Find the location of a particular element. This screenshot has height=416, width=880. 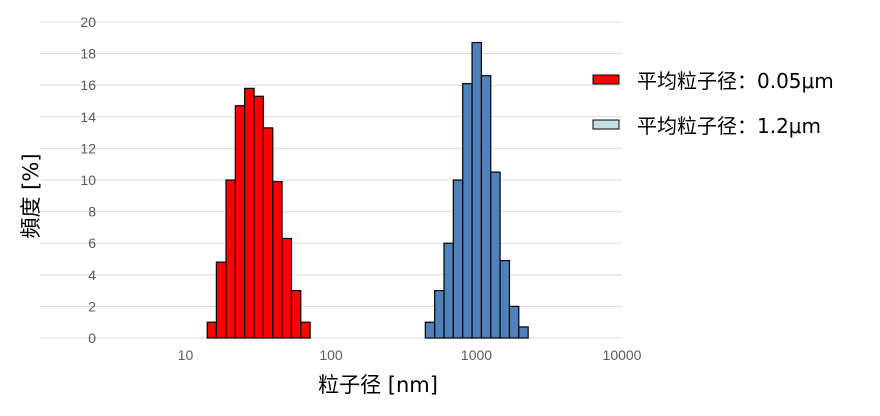

y-tick-label: 4 is located at coordinates (92, 275).